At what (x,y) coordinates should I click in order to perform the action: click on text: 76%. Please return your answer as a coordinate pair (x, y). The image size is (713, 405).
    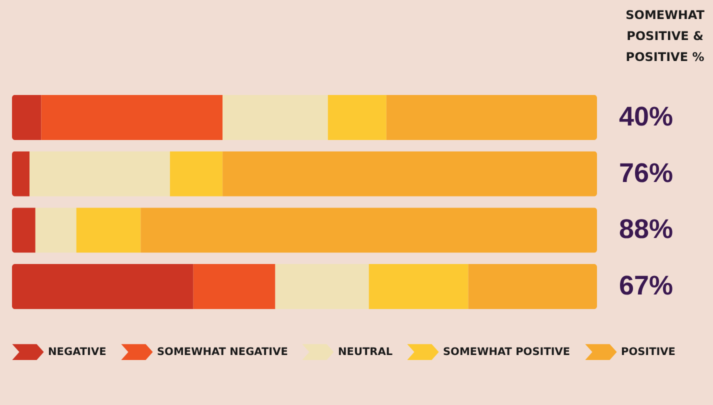
    Looking at the image, I should click on (646, 173).